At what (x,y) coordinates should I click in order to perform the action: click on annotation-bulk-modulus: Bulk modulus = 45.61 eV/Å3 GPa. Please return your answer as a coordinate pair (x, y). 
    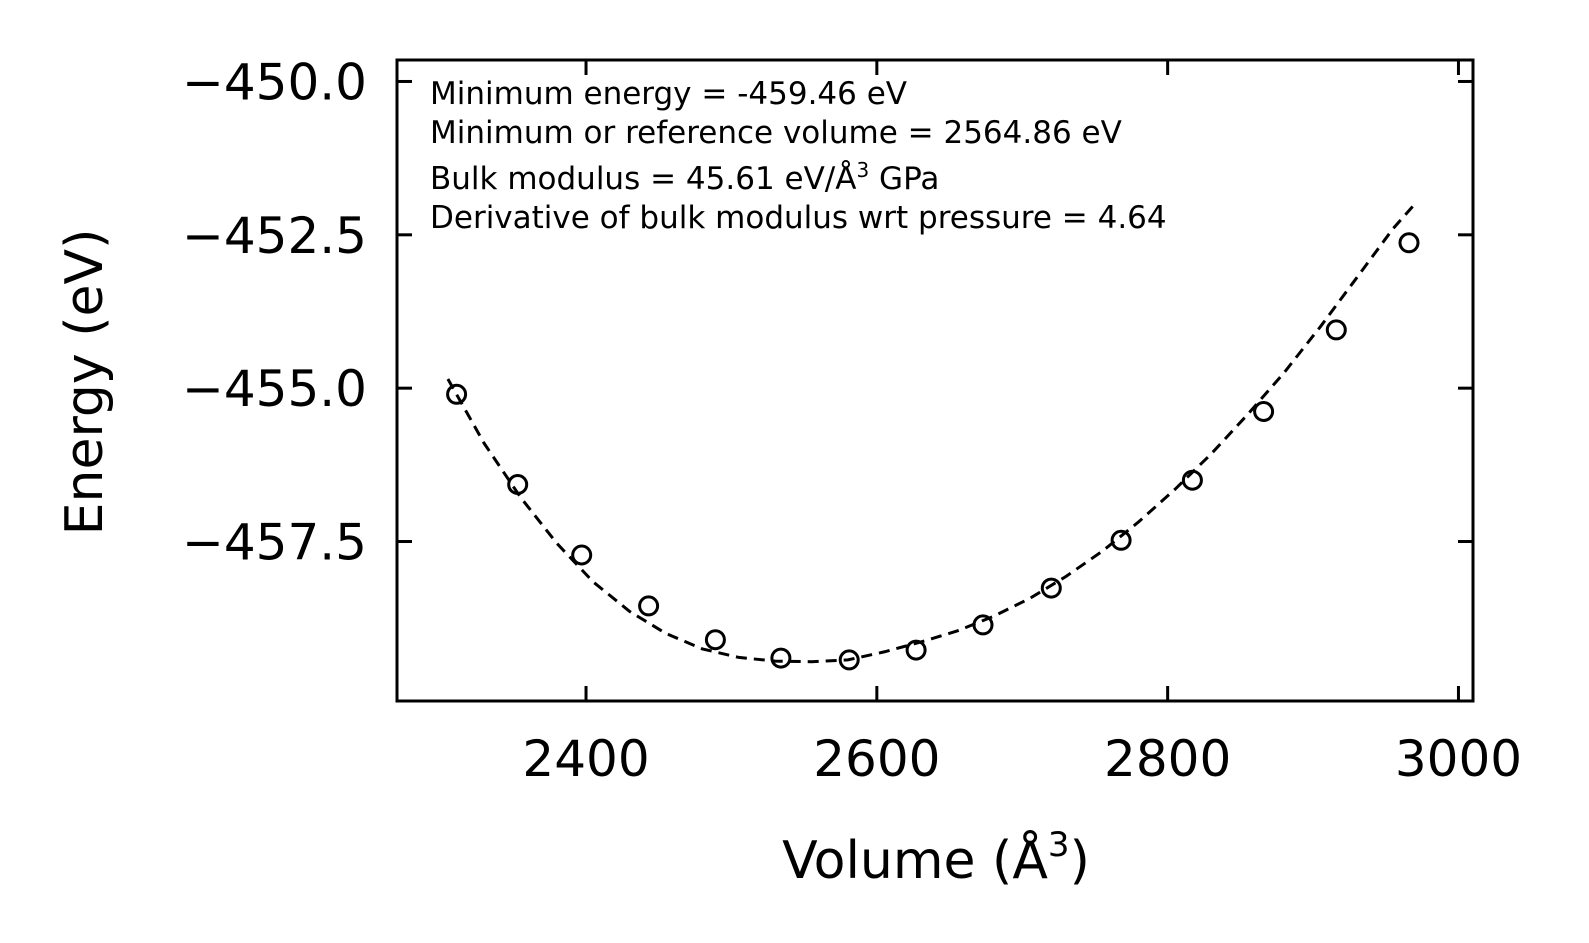
    Looking at the image, I should click on (684, 177).